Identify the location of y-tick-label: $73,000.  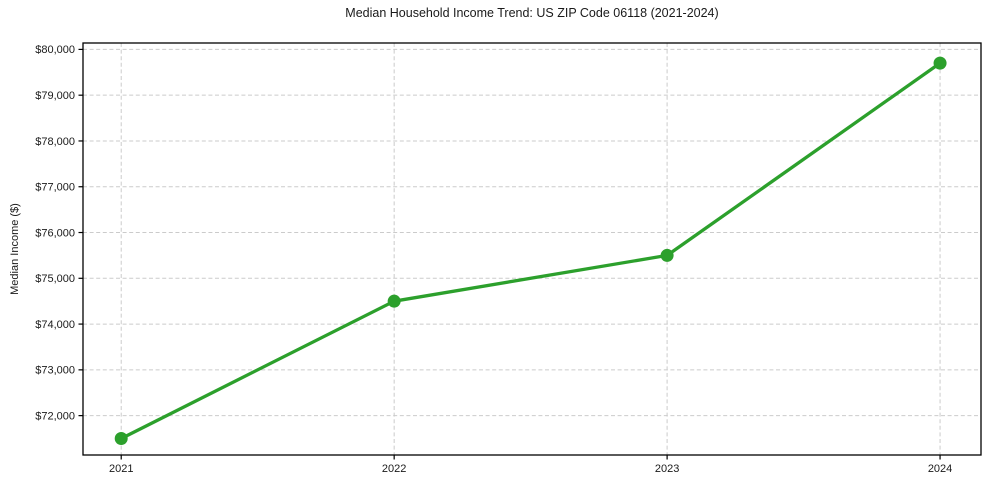
(55, 371).